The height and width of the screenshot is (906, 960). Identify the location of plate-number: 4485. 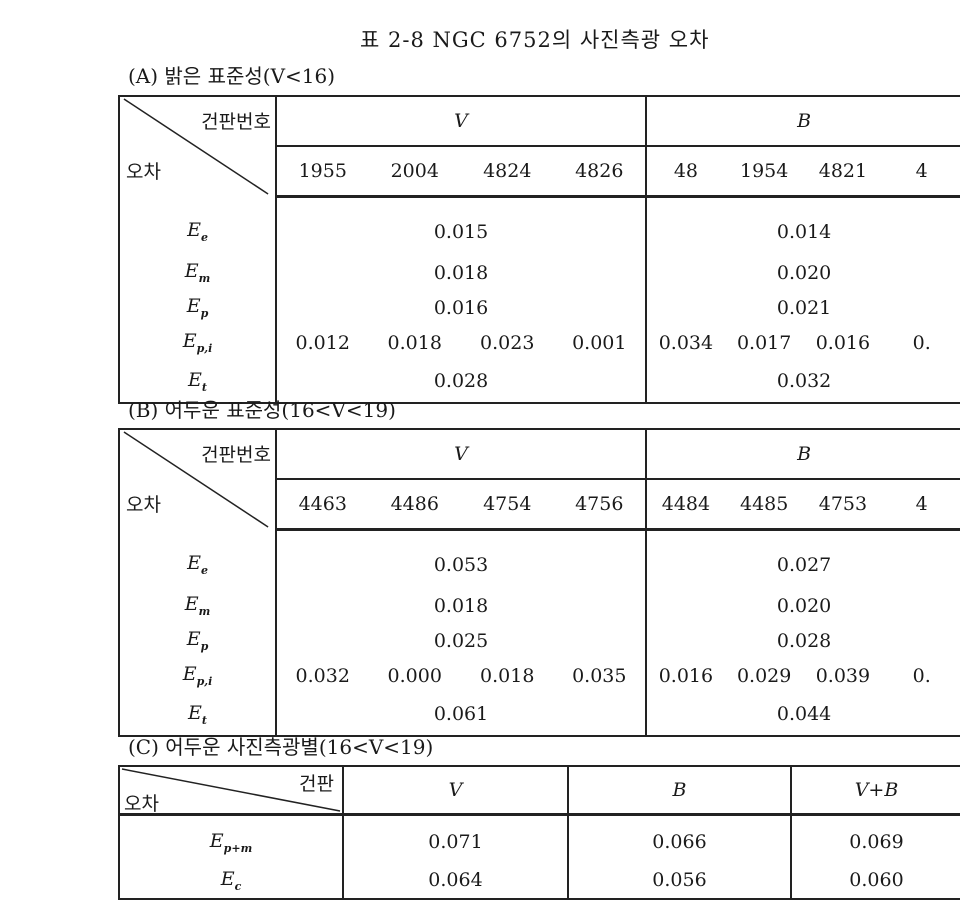
(764, 505).